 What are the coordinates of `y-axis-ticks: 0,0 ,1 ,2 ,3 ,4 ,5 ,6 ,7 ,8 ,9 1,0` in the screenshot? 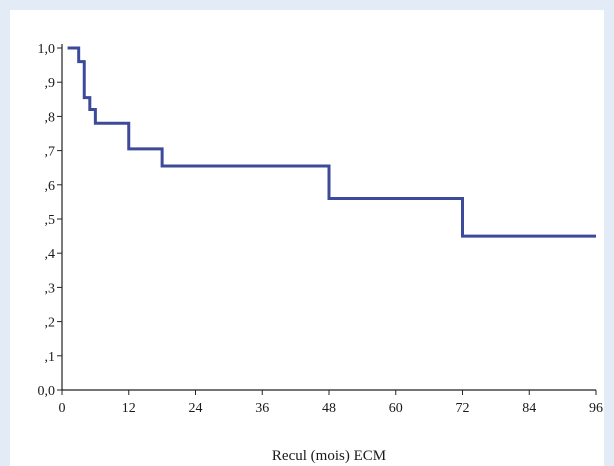 It's located at (50, 220).